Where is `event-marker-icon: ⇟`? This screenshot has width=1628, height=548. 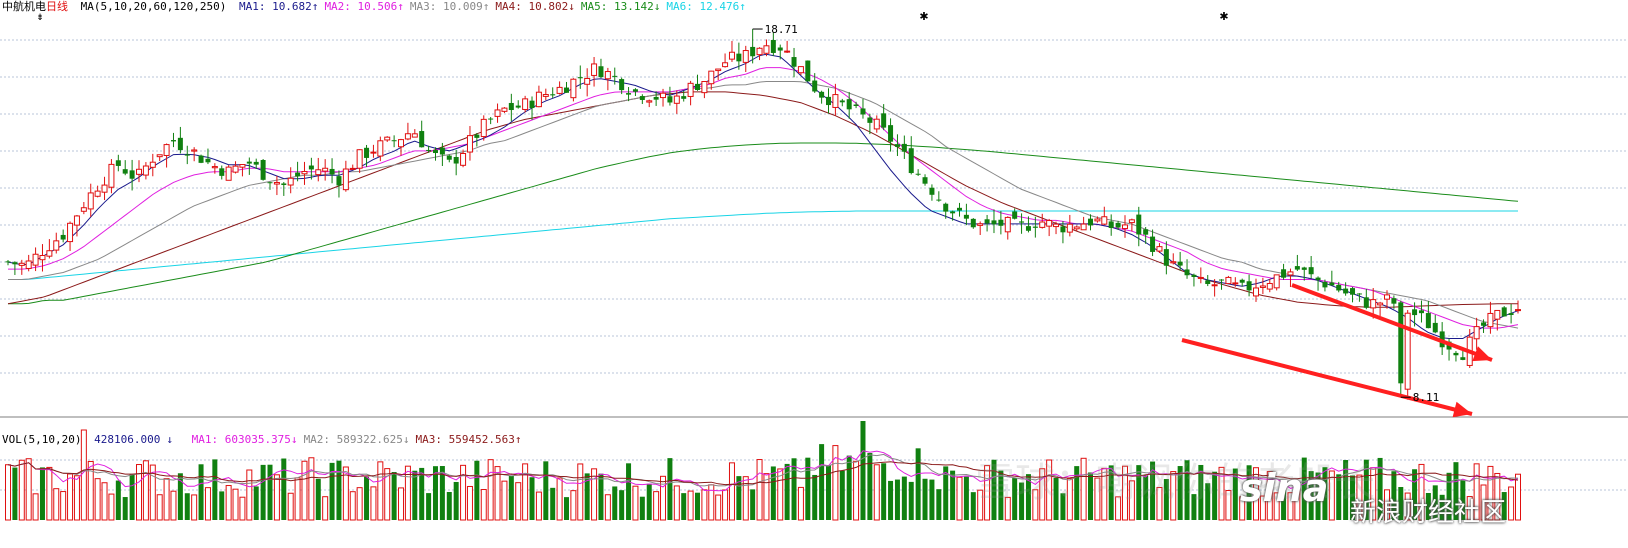
event-marker-icon: ⇟ is located at coordinates (40, 18).